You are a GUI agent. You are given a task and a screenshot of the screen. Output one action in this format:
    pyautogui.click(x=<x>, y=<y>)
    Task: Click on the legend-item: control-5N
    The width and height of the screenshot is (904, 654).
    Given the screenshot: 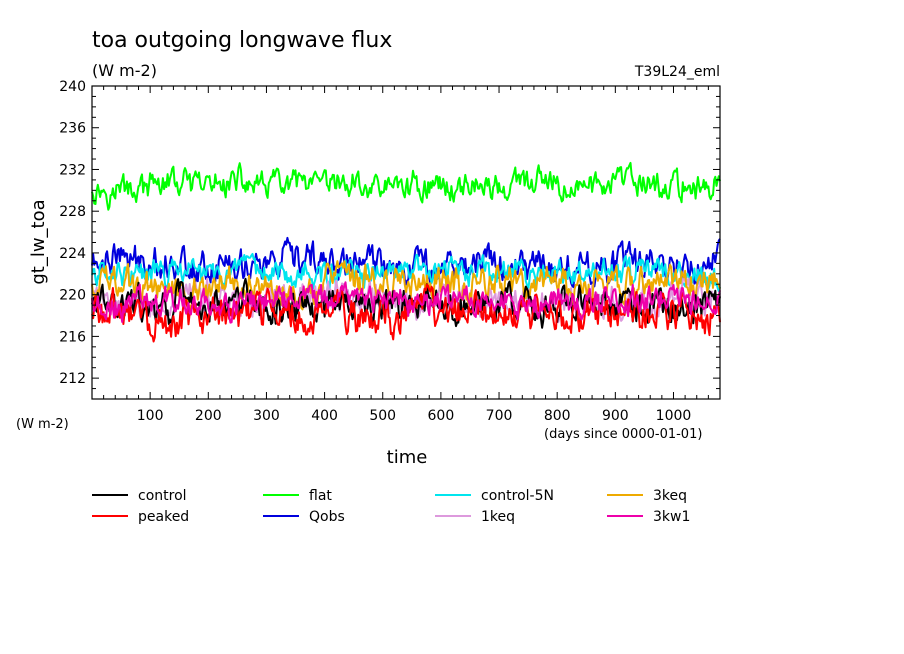 What is the action you would take?
    pyautogui.click(x=494, y=496)
    